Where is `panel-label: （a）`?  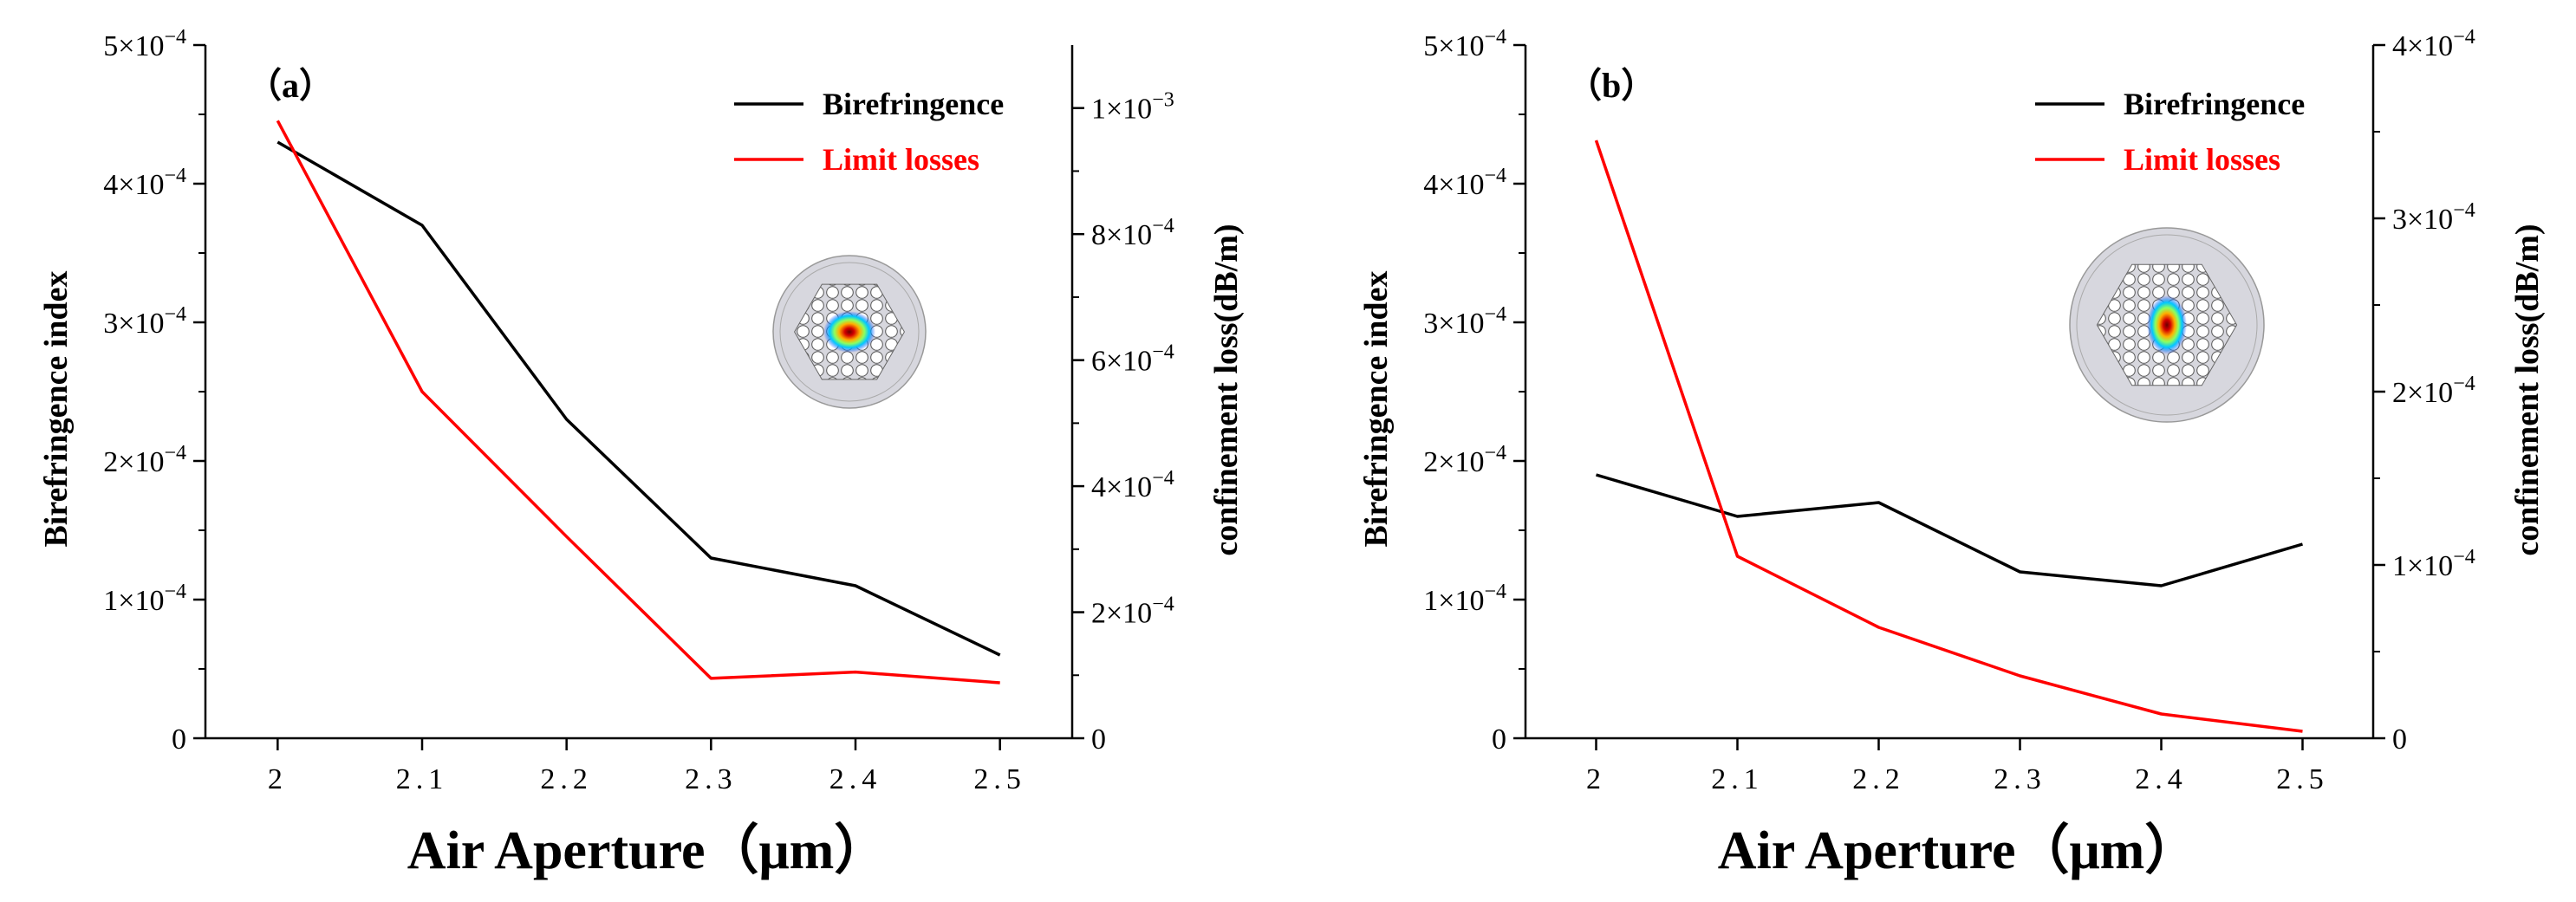
panel-label: （a） is located at coordinates (290, 85).